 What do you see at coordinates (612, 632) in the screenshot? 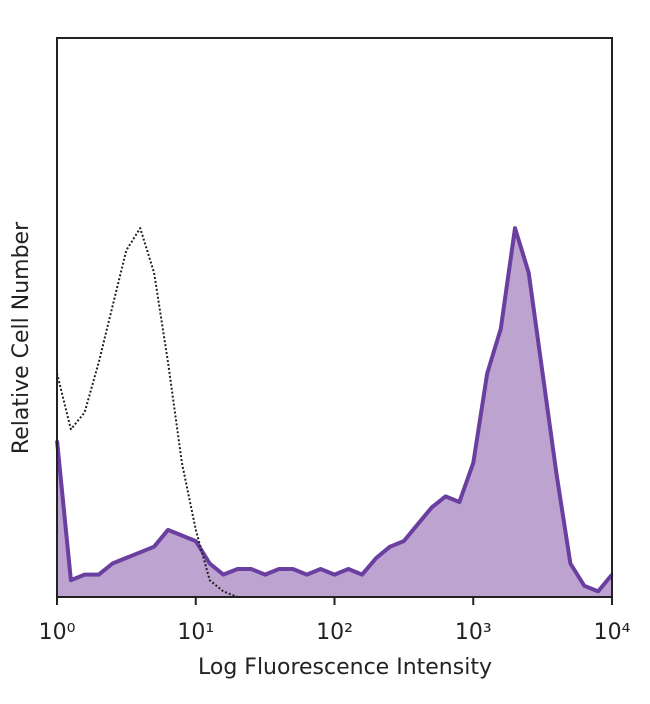
I see `x-tick-label: 10⁴` at bounding box center [612, 632].